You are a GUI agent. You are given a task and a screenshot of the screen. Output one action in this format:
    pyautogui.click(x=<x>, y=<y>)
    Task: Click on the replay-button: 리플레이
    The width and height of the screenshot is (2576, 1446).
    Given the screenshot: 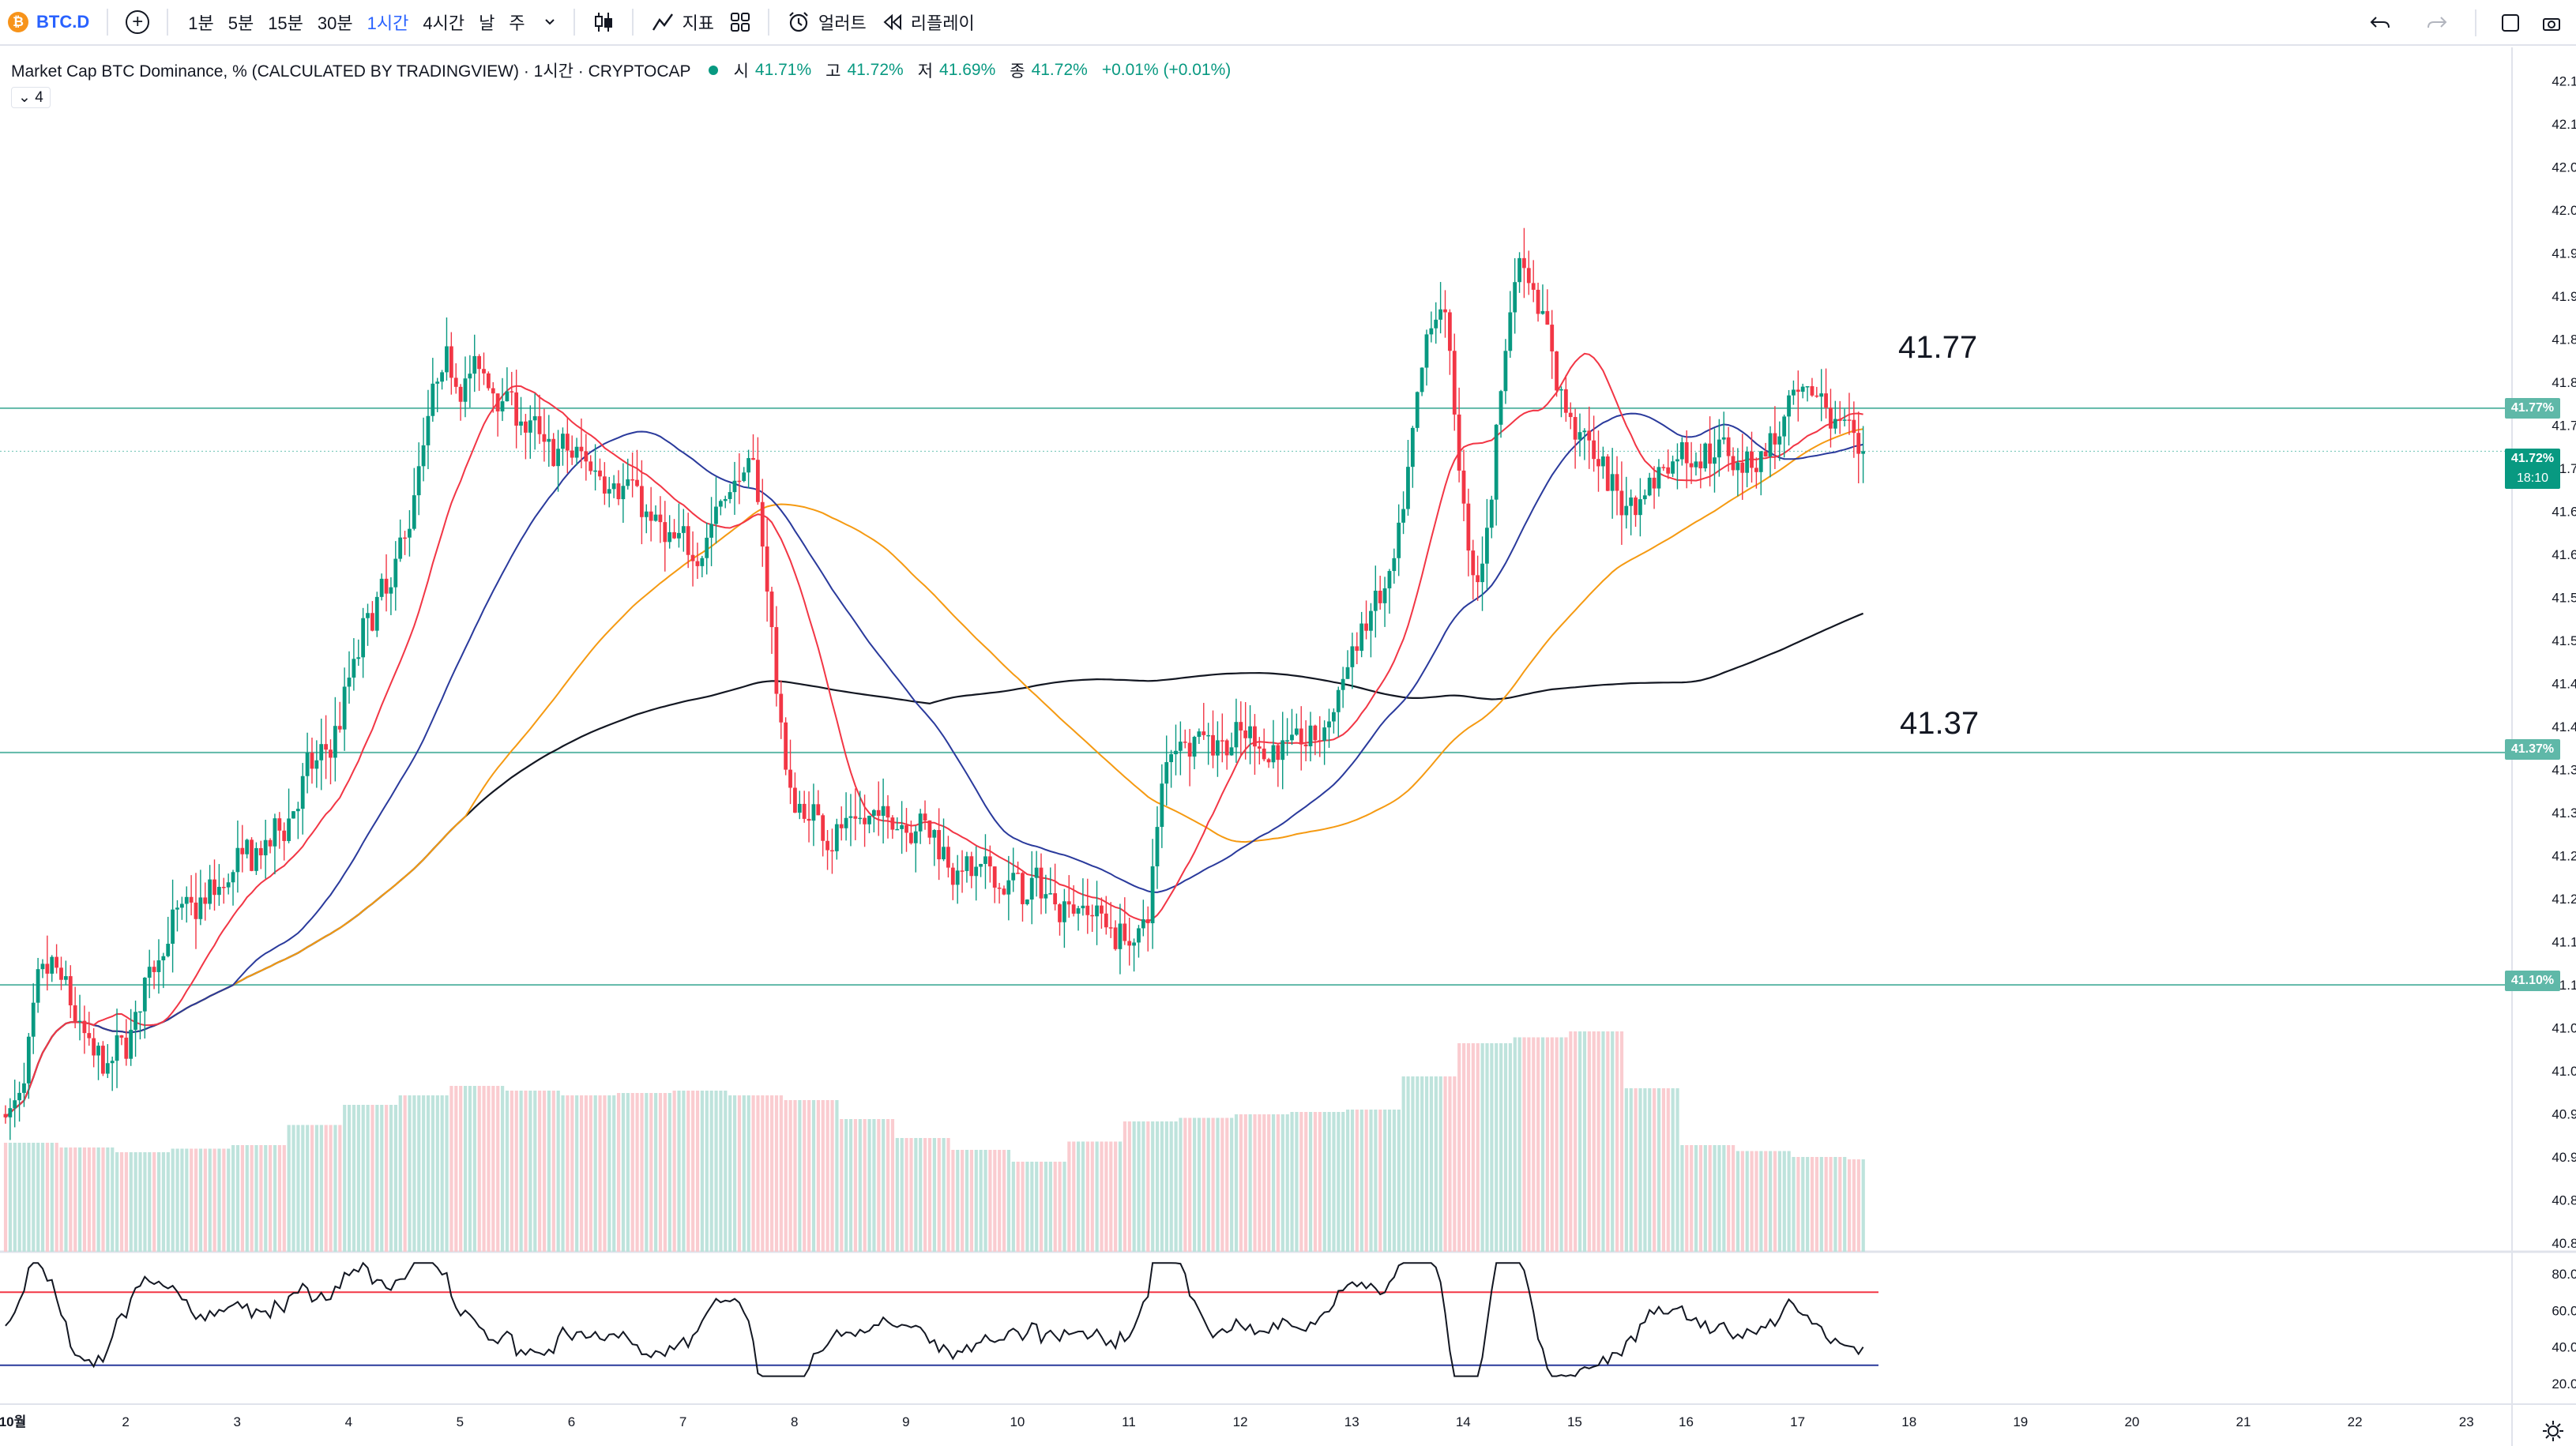 What is the action you would take?
    pyautogui.click(x=929, y=22)
    